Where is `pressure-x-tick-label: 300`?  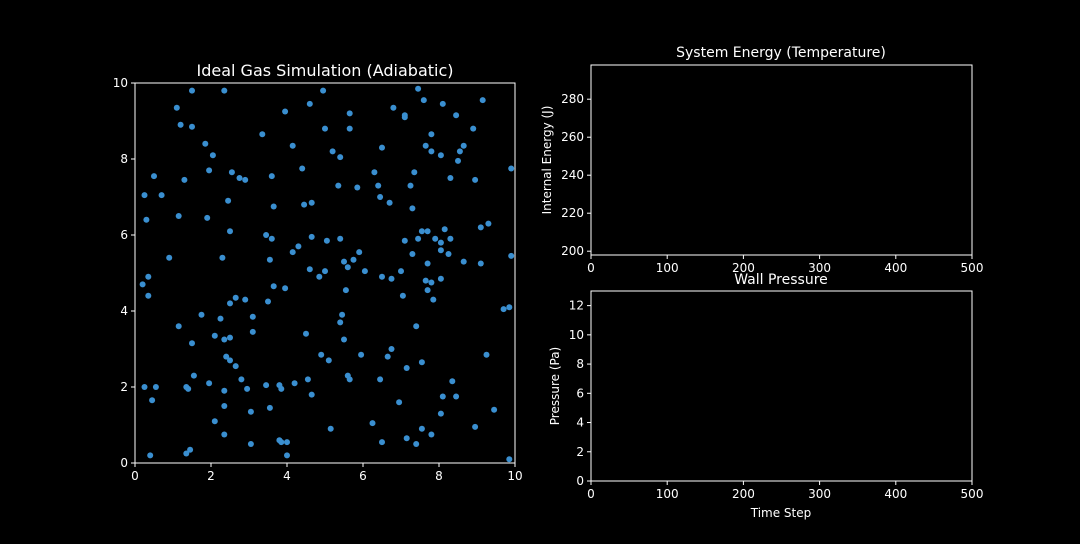 pressure-x-tick-label: 300 is located at coordinates (819, 494).